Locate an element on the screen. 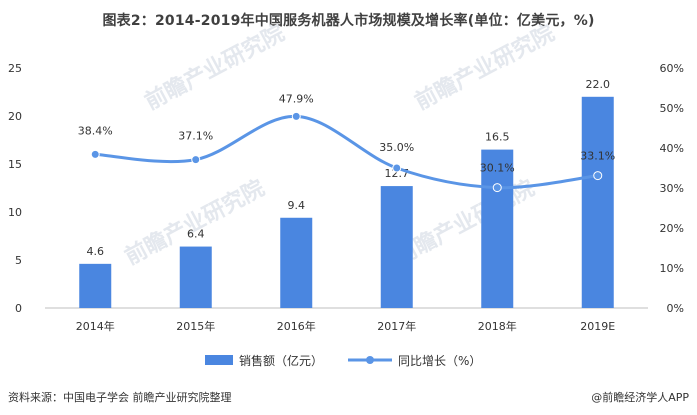  bar-value-label: 6.4 is located at coordinates (196, 234).